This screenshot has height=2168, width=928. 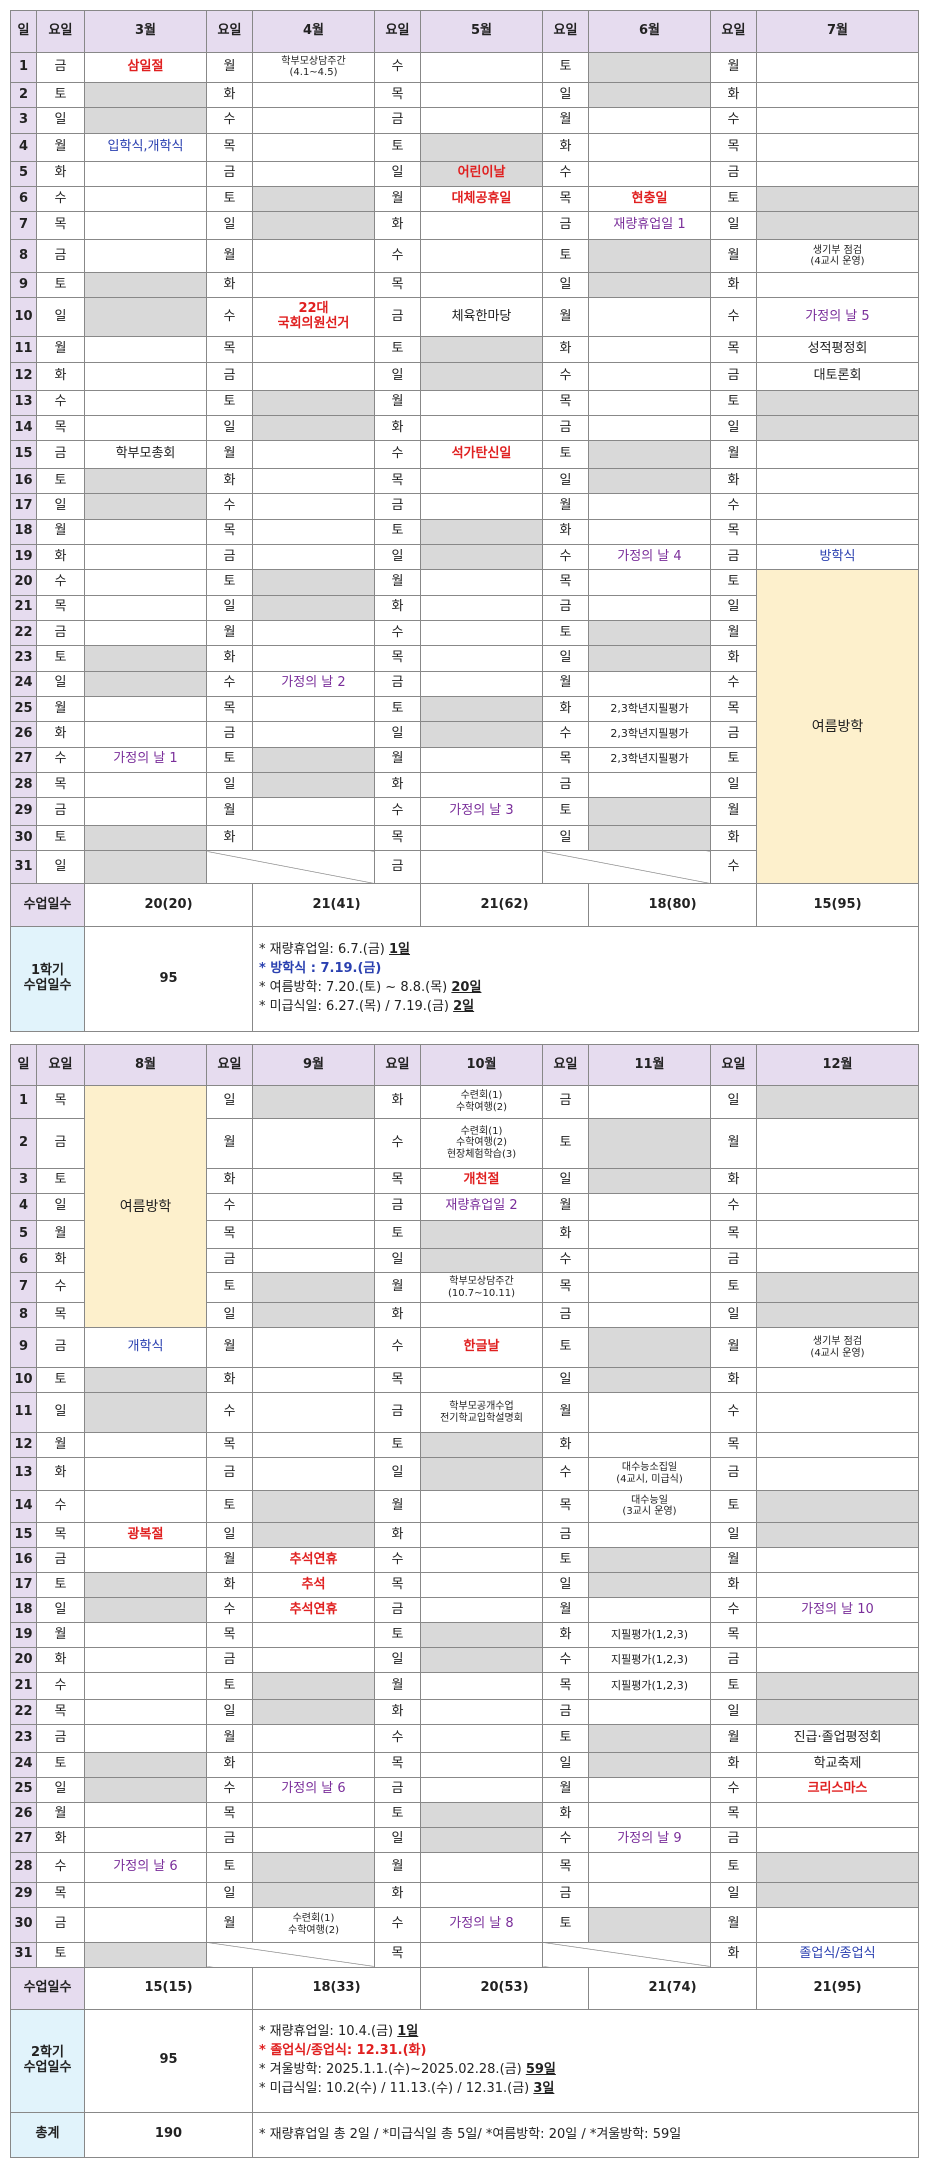 I want to click on day-number: 7, so click(x=23, y=1288).